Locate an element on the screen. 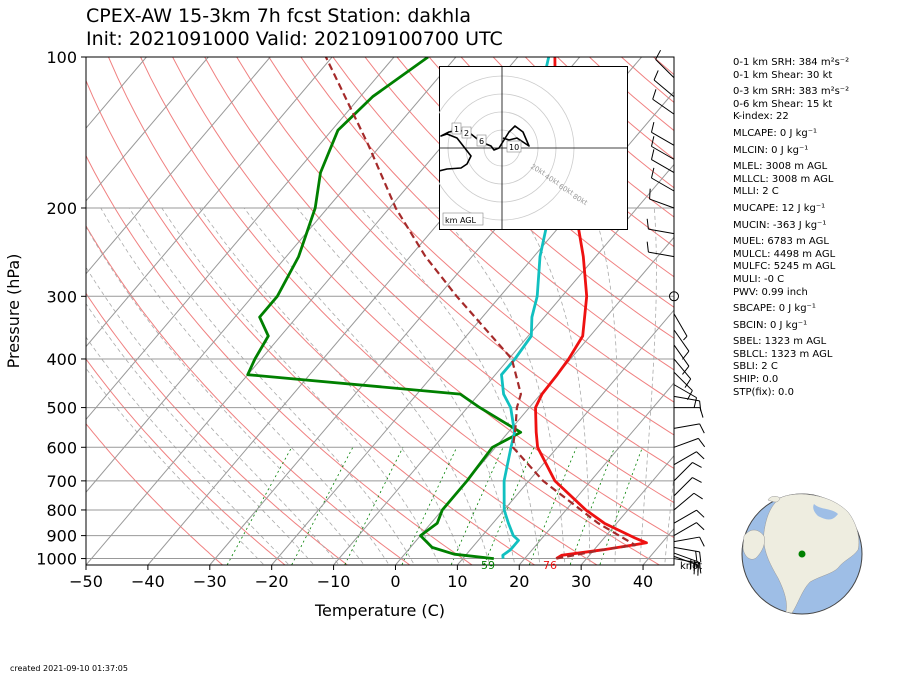  y-axis-label: Pressure (hPa) is located at coordinates (13, 311).